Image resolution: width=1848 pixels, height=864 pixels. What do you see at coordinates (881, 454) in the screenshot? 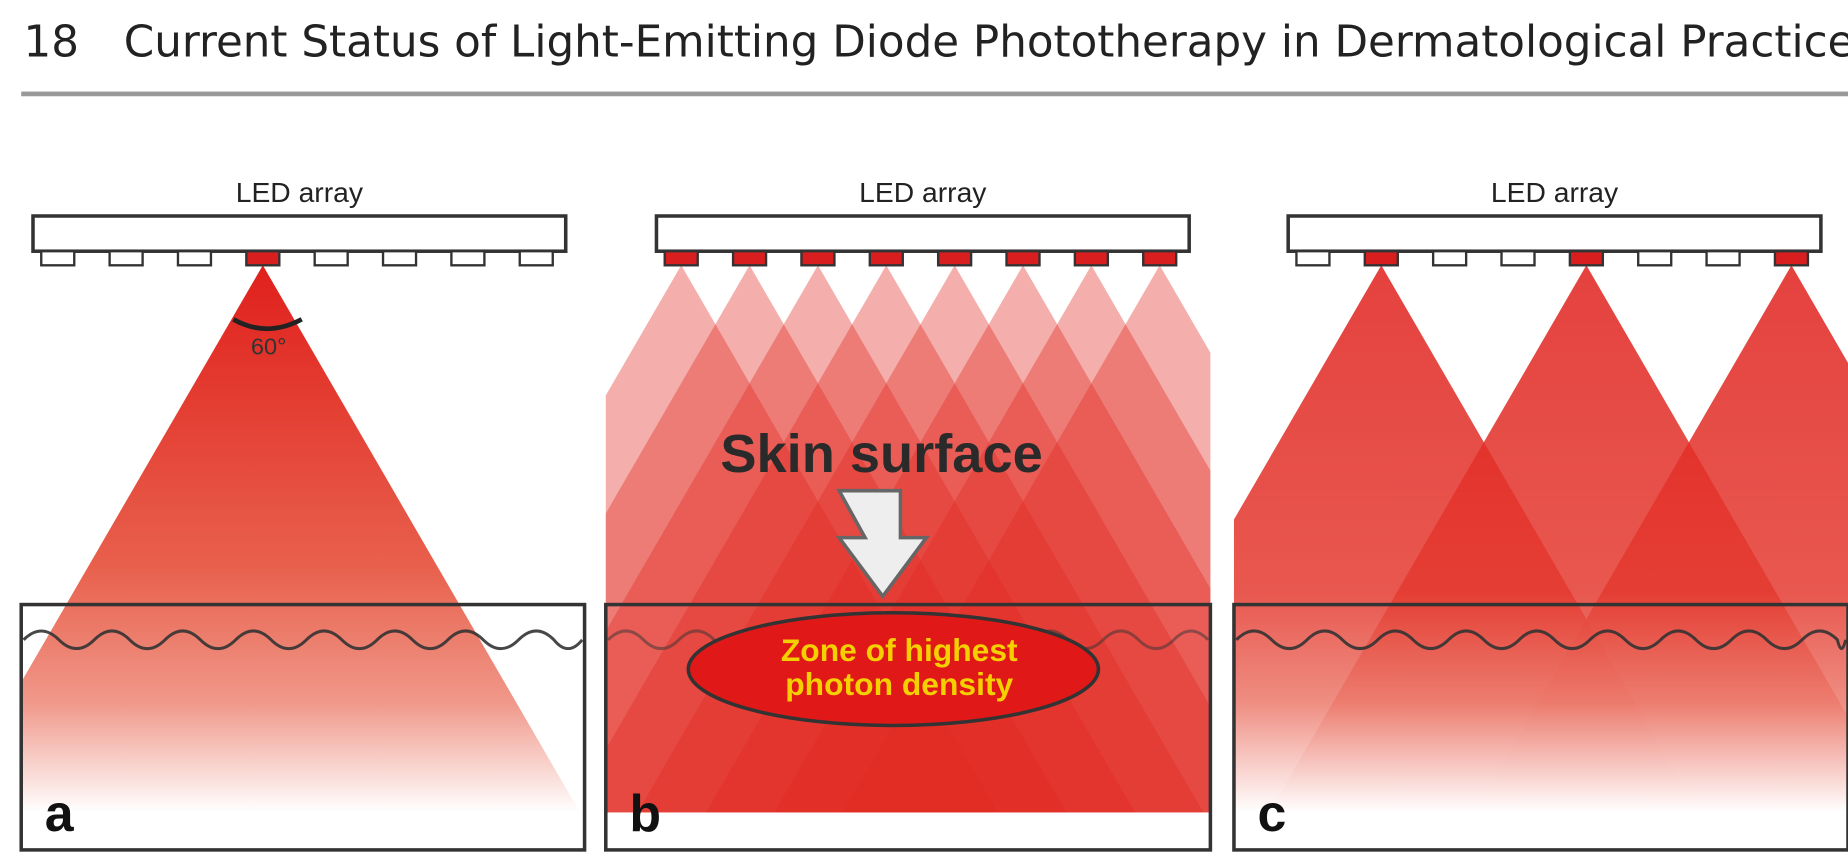
I see `callout: Skin surface` at bounding box center [881, 454].